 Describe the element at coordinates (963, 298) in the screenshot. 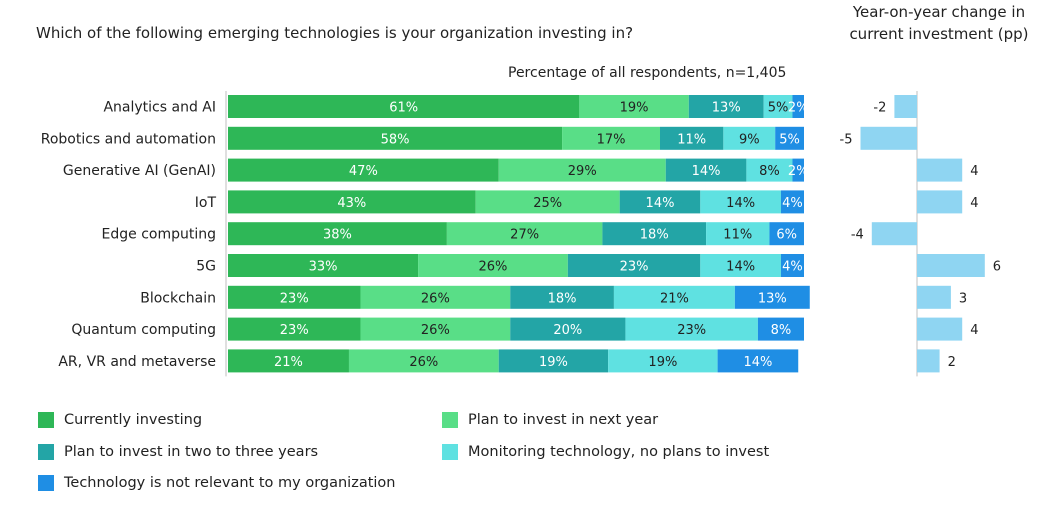

I see `yoy-data-label: 3` at that location.